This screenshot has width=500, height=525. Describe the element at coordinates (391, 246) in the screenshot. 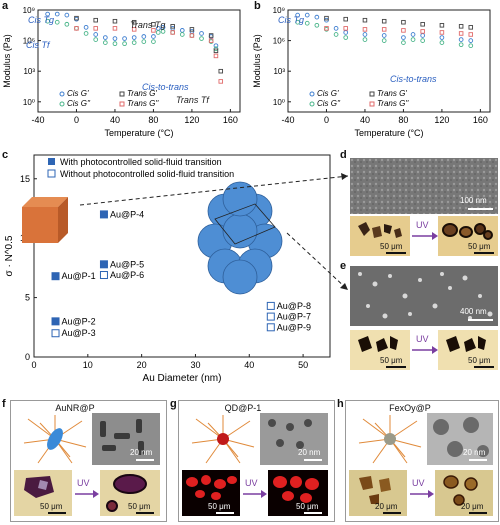

I see `scale-label-d-opt-1: 50 μm` at that location.